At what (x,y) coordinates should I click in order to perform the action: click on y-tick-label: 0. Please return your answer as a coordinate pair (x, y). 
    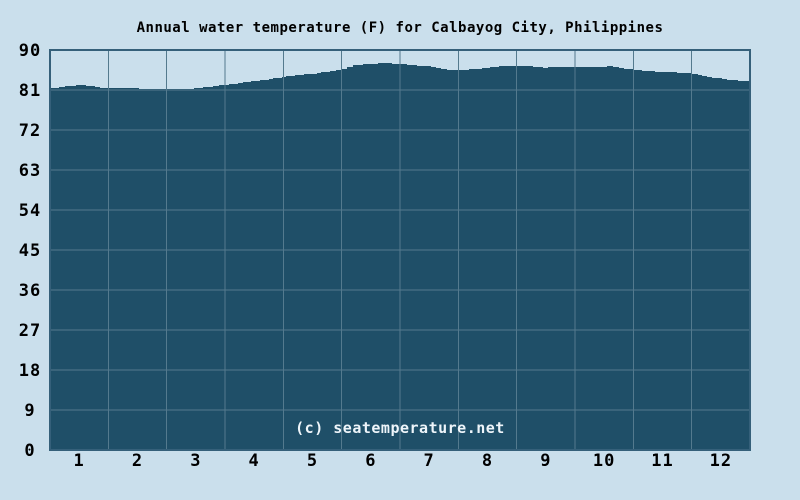
    Looking at the image, I should click on (29, 451).